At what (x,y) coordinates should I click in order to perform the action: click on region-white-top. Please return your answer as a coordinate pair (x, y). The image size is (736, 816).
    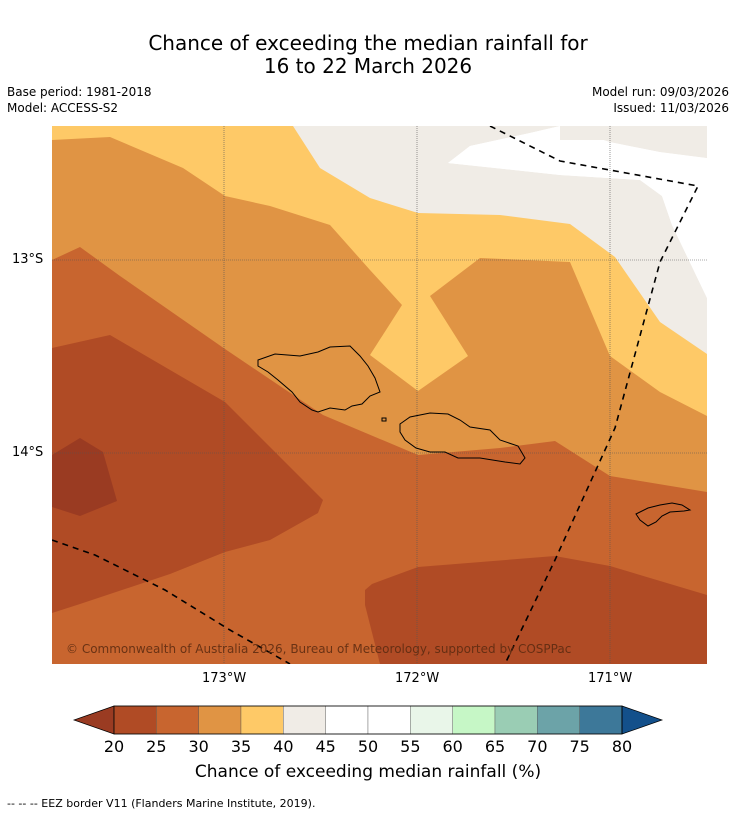
    Looking at the image, I should click on (577, 212).